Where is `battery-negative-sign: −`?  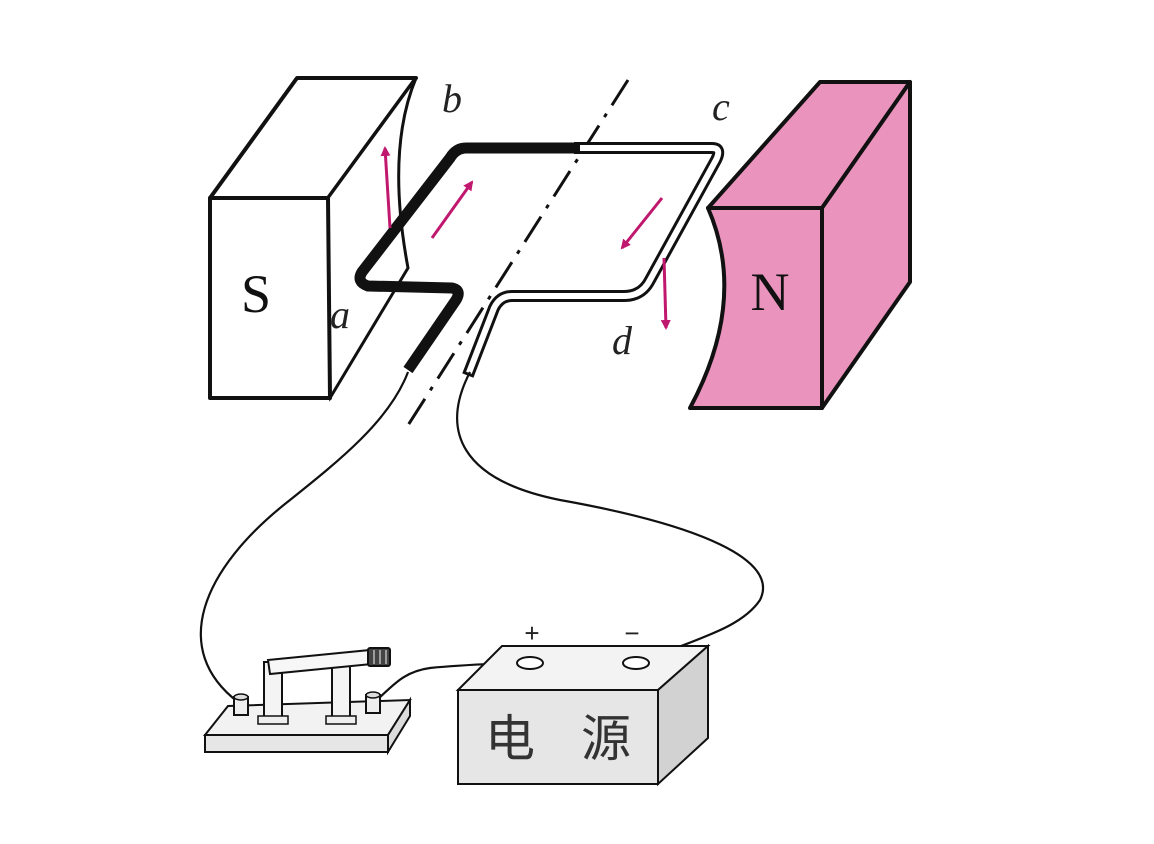 battery-negative-sign: − is located at coordinates (631, 633).